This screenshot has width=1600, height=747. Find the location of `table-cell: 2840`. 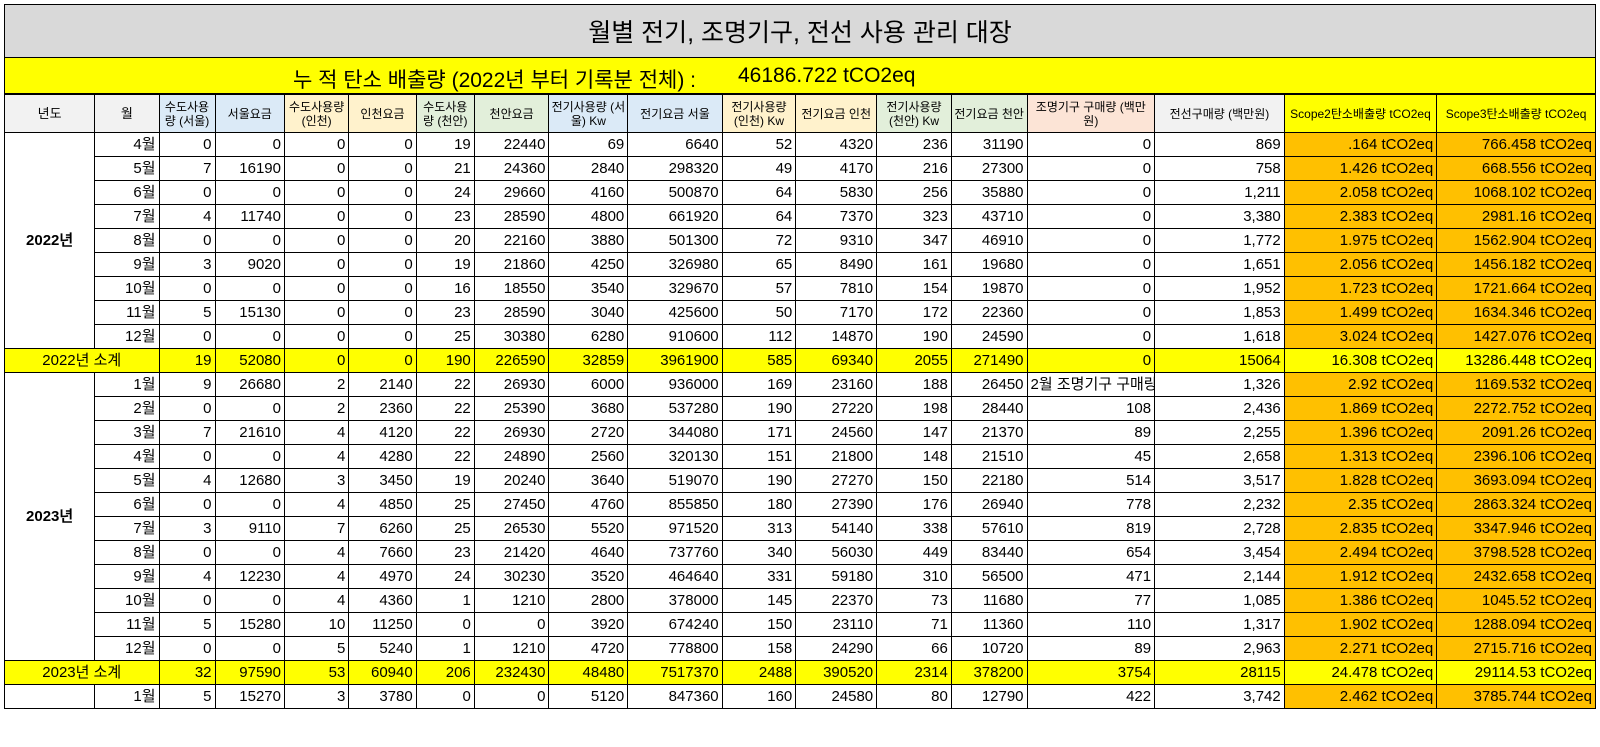

table-cell: 2840 is located at coordinates (588, 168).